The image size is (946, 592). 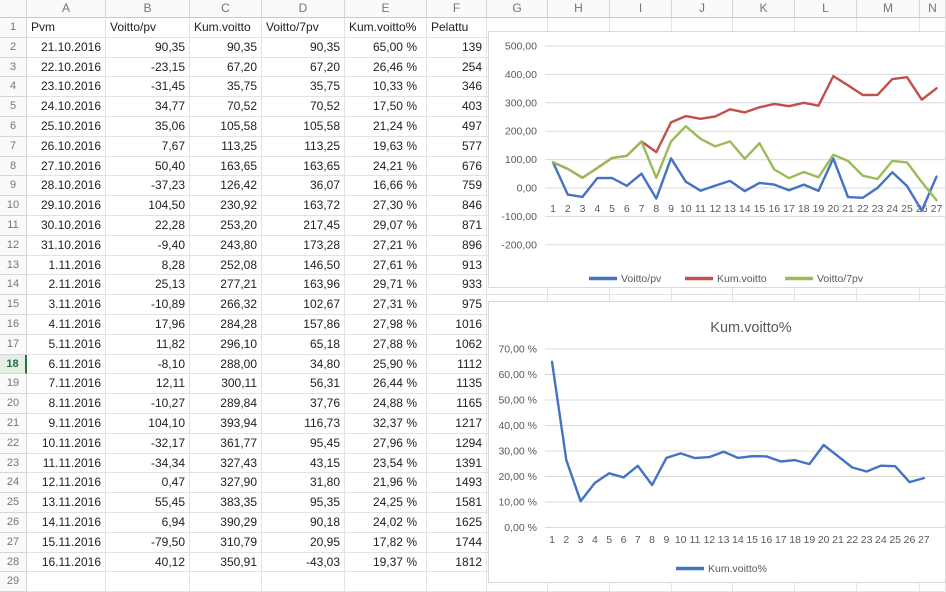 I want to click on cell-F15: 975, so click(x=457, y=305).